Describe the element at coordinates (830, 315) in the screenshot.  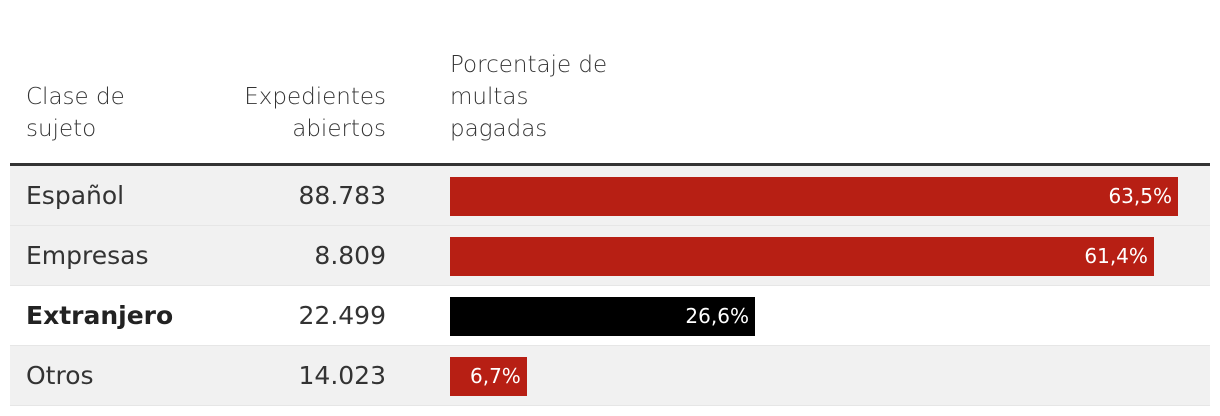
I see `bar-area: 26,6%` at that location.